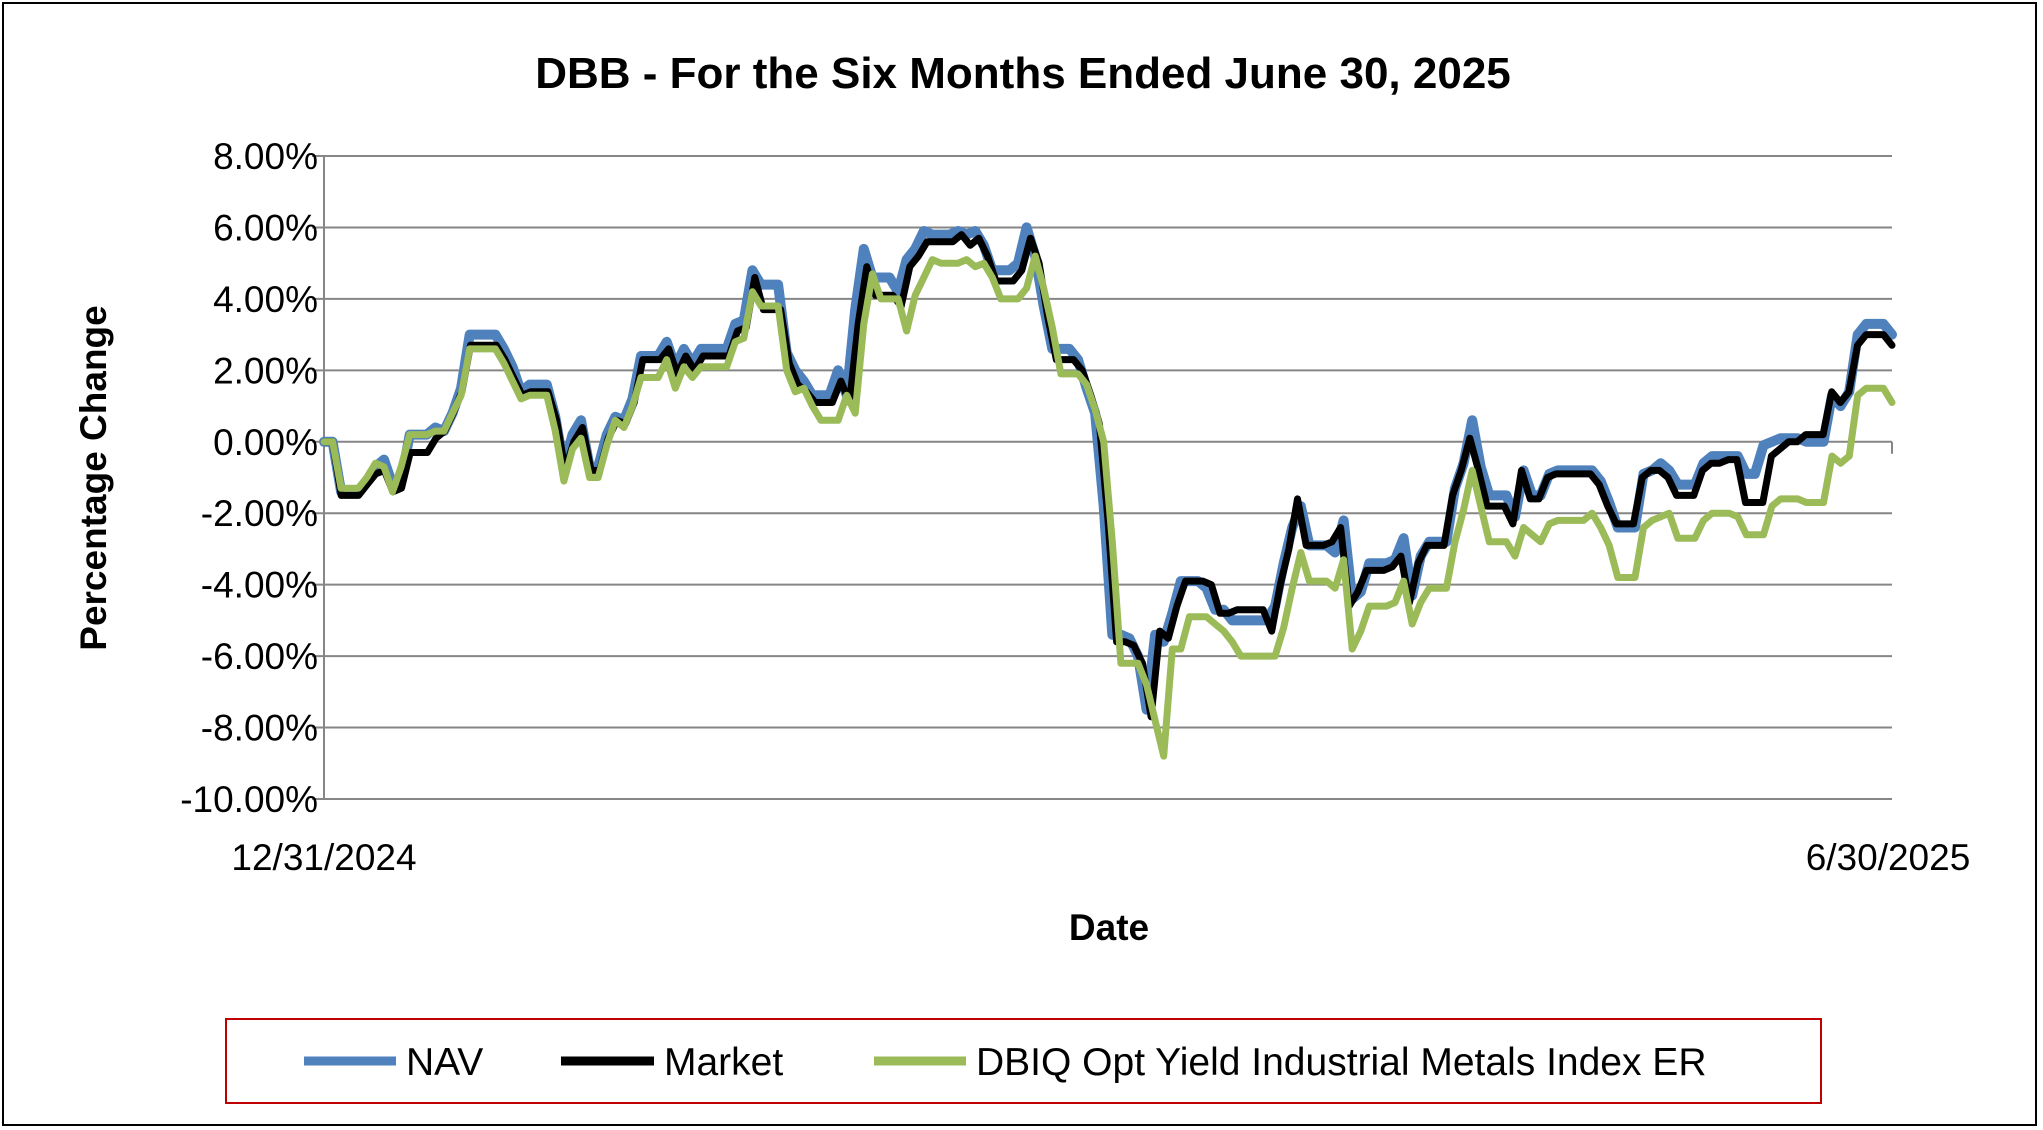 Image resolution: width=2043 pixels, height=1130 pixels. Describe the element at coordinates (1888, 857) in the screenshot. I see `x-tick-end: 6/30/2025` at that location.